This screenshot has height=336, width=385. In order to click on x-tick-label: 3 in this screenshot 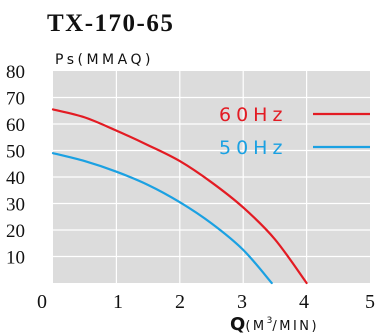, I will do `click(242, 302)`.